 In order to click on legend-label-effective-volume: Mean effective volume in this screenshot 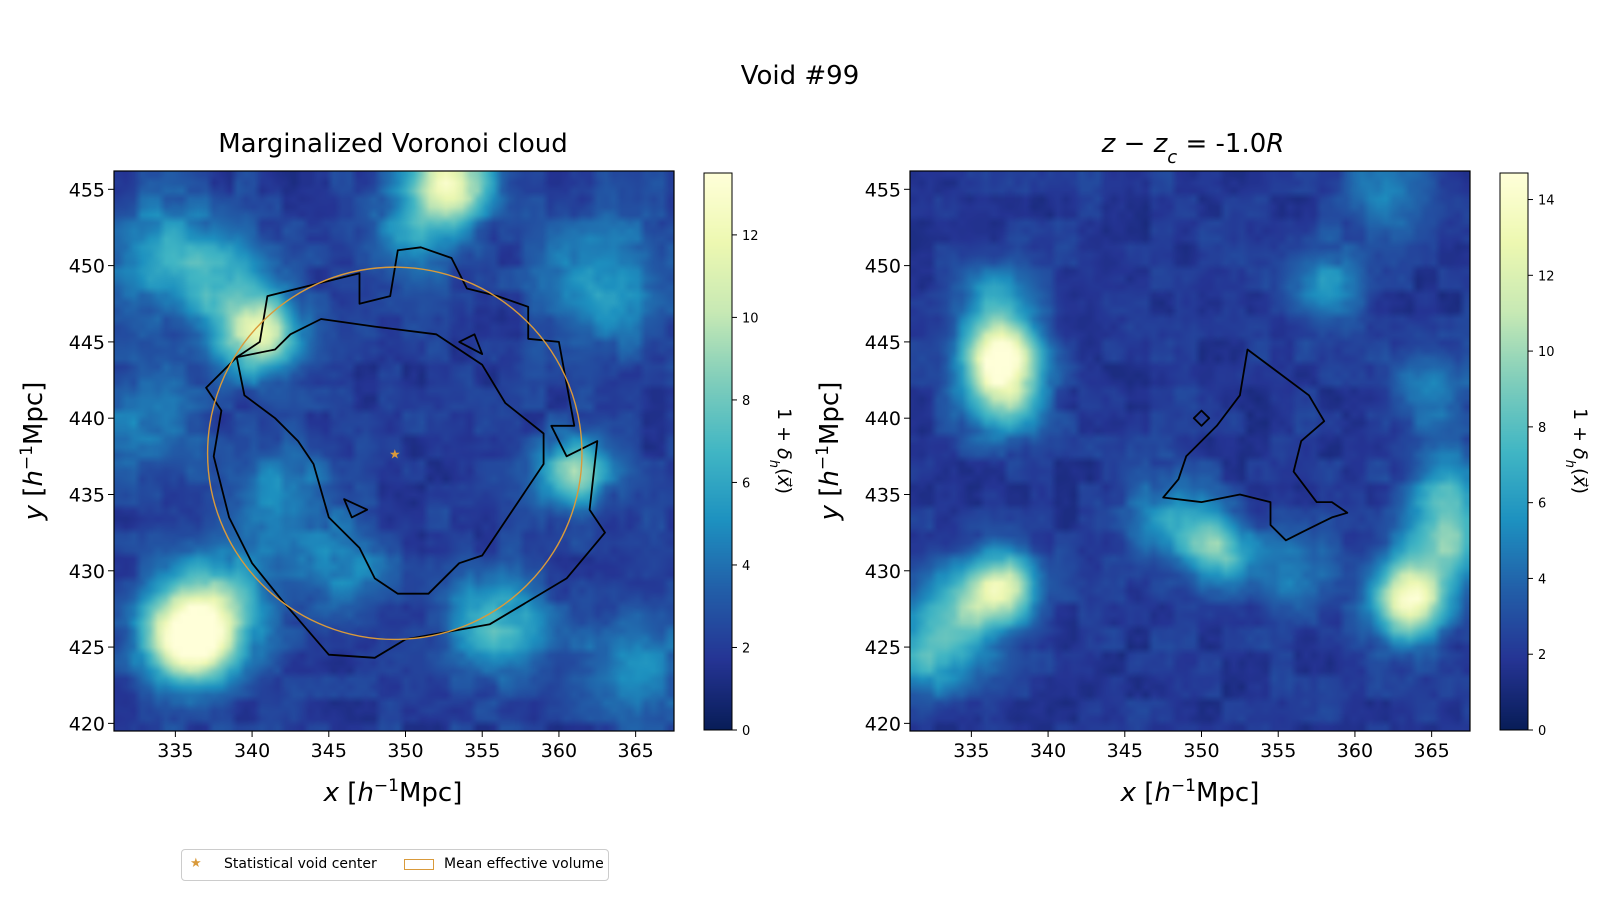, I will do `click(524, 864)`.